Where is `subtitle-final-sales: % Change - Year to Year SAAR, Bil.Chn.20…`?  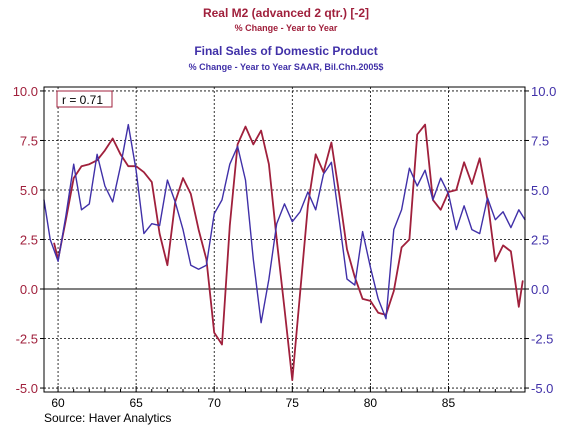
subtitle-final-sales: % Change - Year to Year SAAR, Bil.Chn.20… is located at coordinates (286, 67).